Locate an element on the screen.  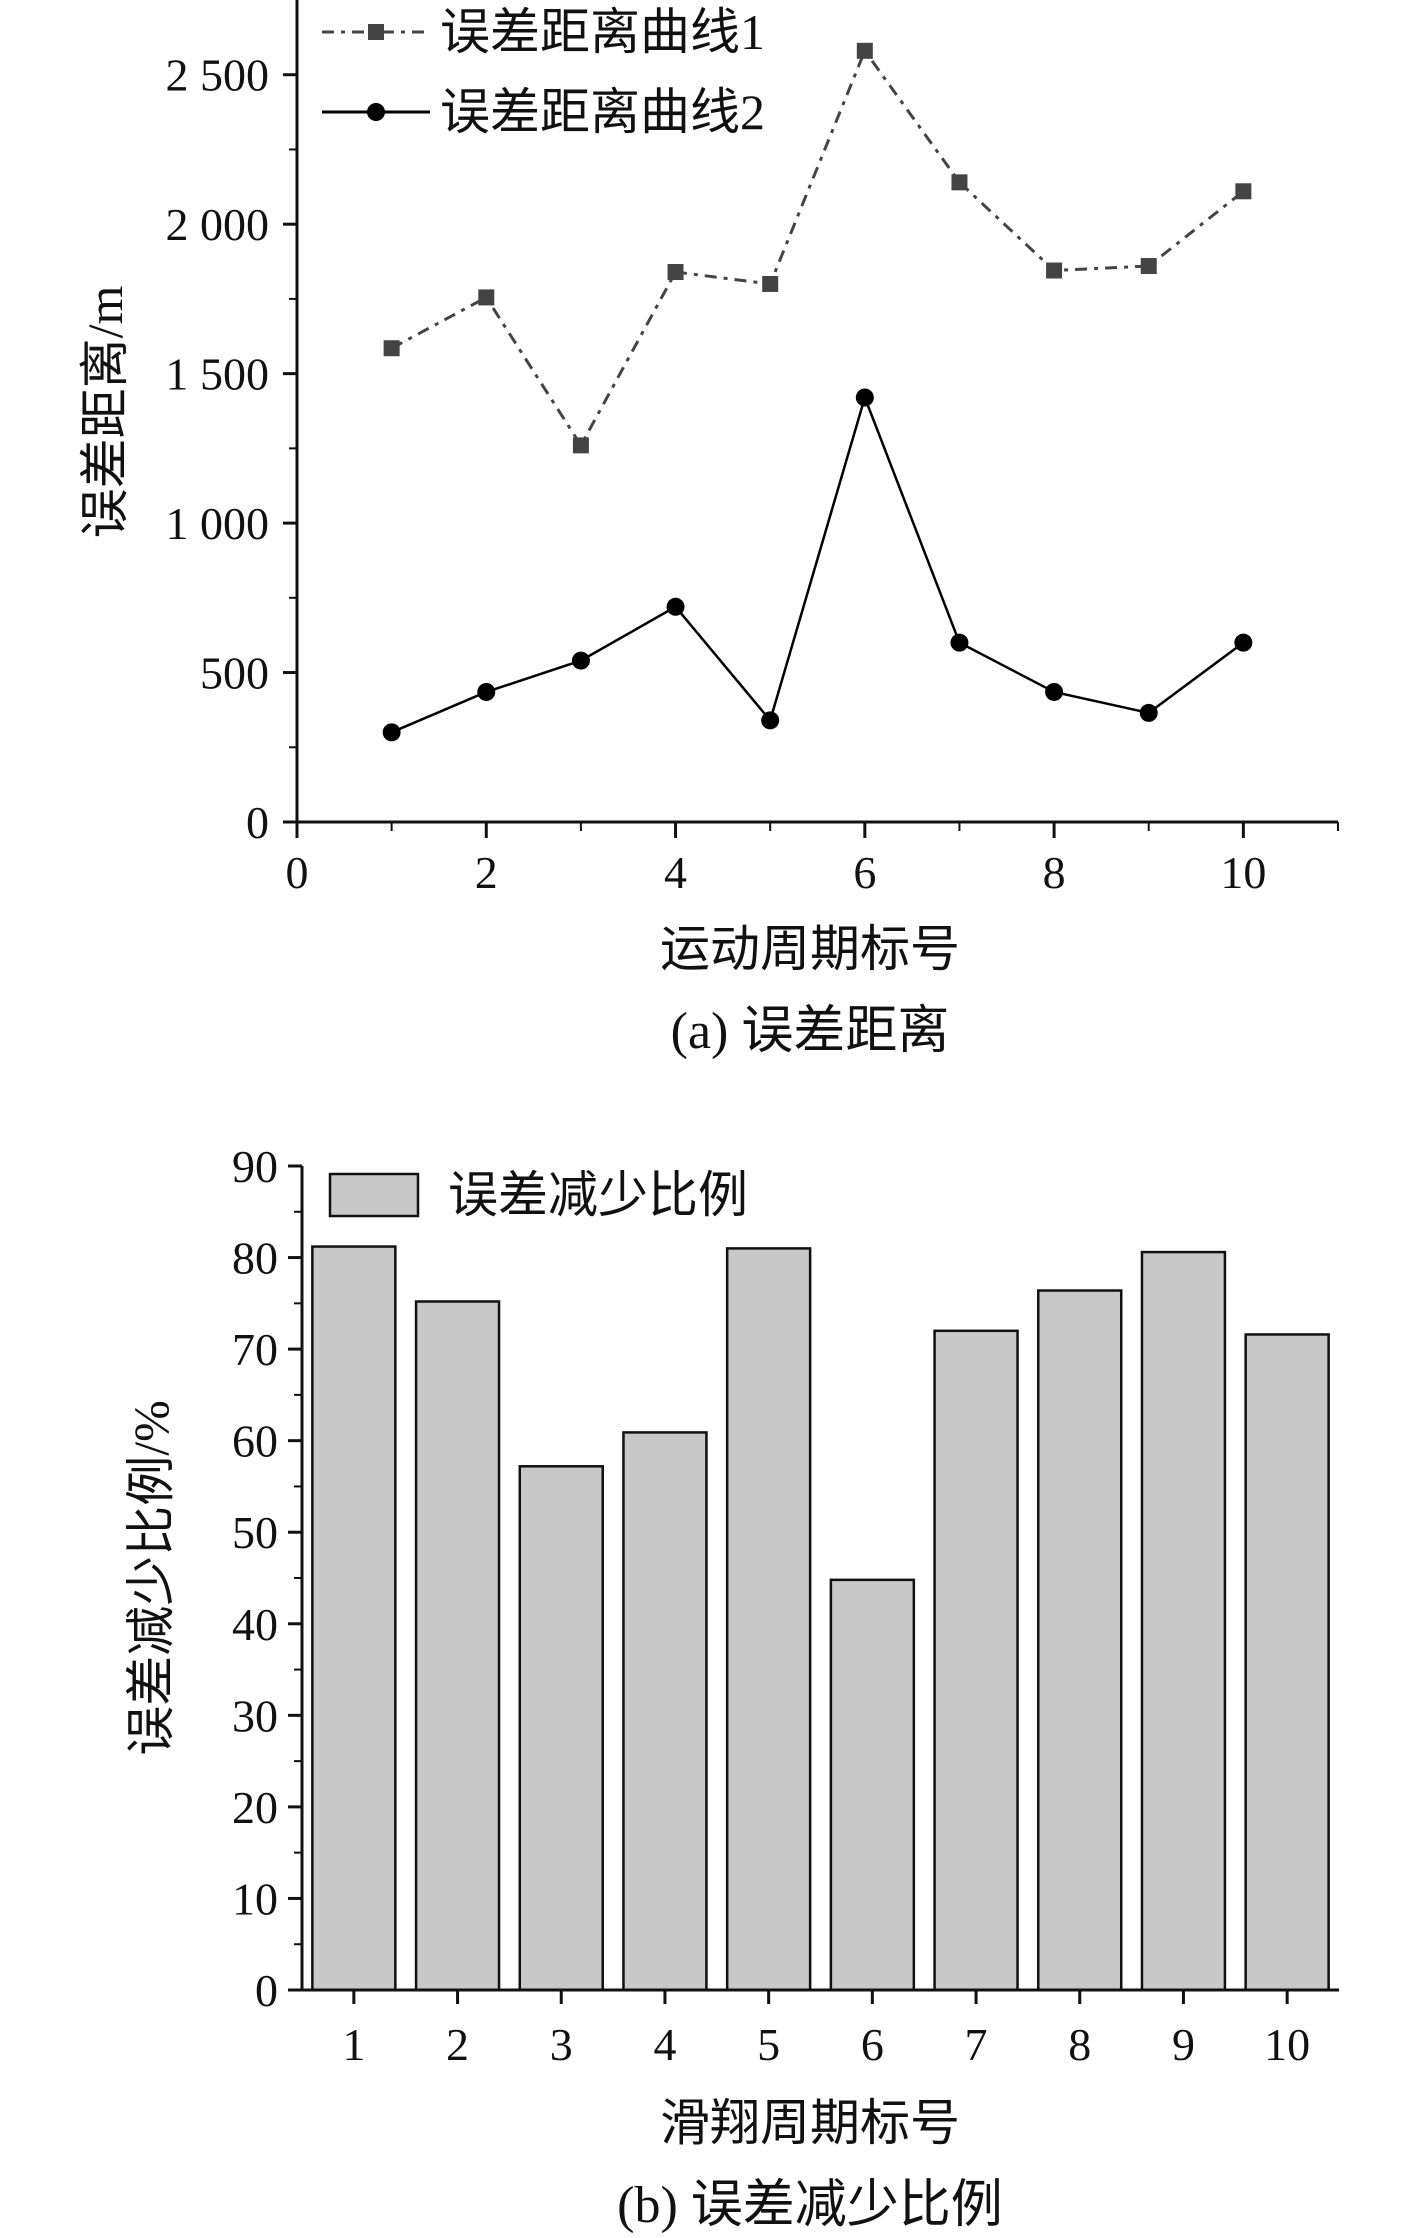
caption-a: (a) 误差距离 is located at coordinates (810, 1031).